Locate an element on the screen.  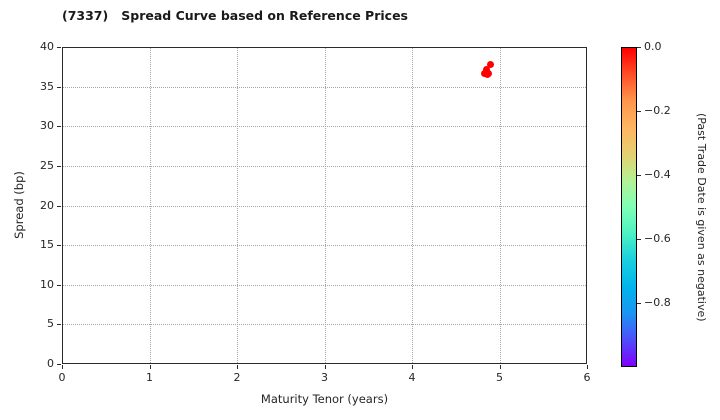
colorbar-tick-label-0: 0.0 is located at coordinates (653, 46).